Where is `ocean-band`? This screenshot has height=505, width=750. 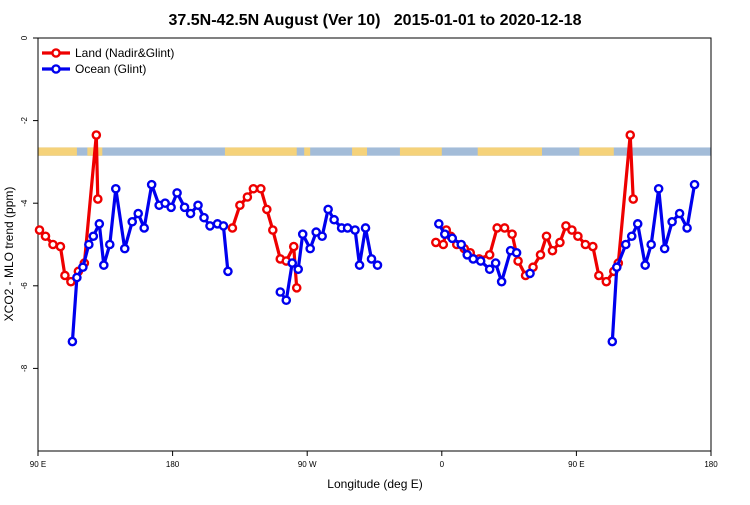
ocean-band is located at coordinates (374, 151).